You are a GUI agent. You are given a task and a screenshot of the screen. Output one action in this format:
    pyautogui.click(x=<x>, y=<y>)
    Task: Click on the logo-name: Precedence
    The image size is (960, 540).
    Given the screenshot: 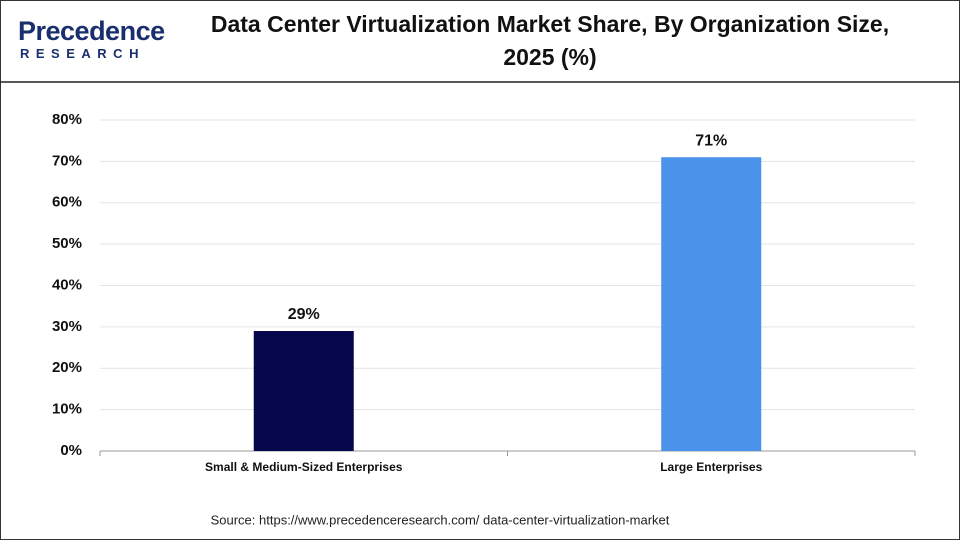 What is the action you would take?
    pyautogui.click(x=91, y=31)
    